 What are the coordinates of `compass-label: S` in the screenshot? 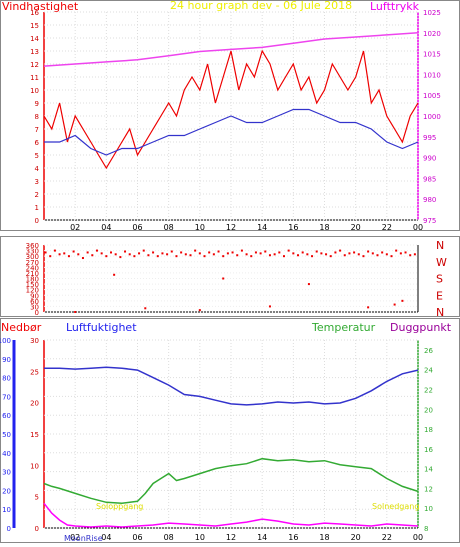 It's located at (439, 279).